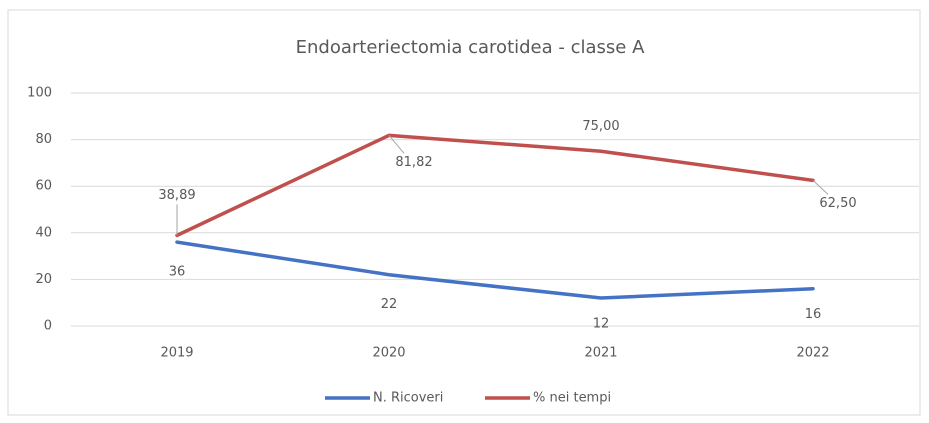  Describe the element at coordinates (601, 324) in the screenshot. I see `data-label: 12` at that location.